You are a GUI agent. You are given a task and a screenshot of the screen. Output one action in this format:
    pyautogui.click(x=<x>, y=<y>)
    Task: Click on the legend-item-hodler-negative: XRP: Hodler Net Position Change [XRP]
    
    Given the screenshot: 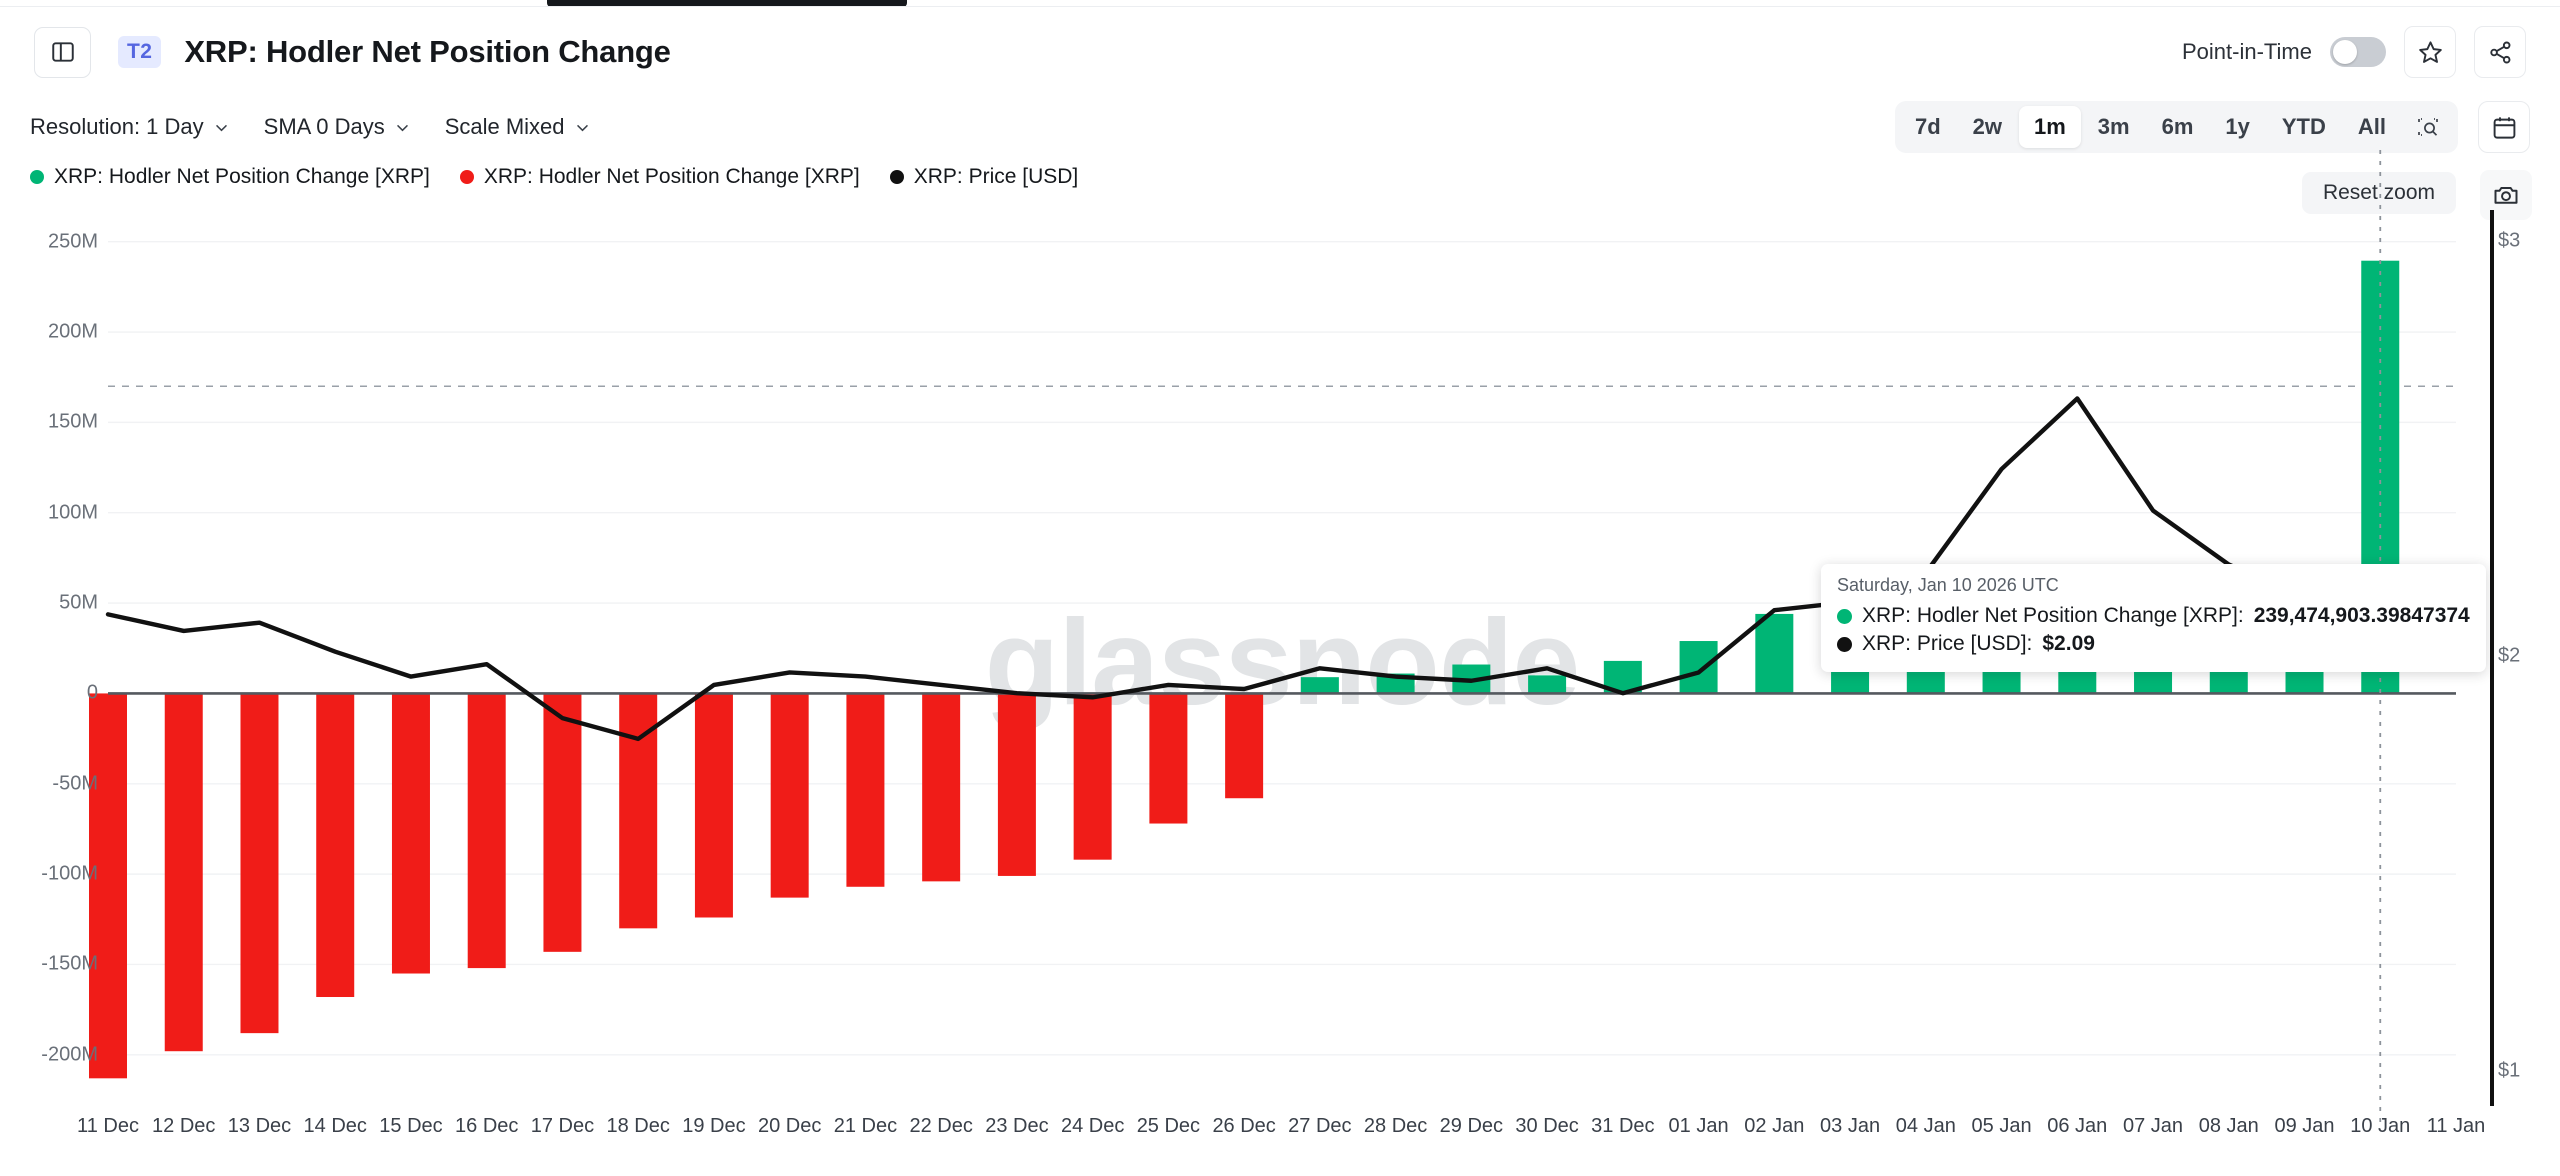 What is the action you would take?
    pyautogui.click(x=659, y=177)
    